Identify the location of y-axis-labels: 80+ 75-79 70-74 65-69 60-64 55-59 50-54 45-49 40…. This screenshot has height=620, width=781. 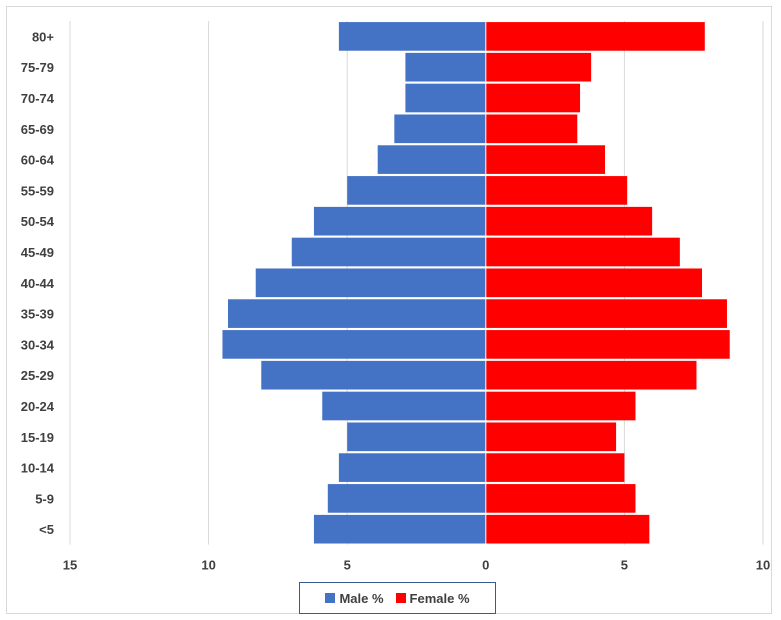
(38, 283).